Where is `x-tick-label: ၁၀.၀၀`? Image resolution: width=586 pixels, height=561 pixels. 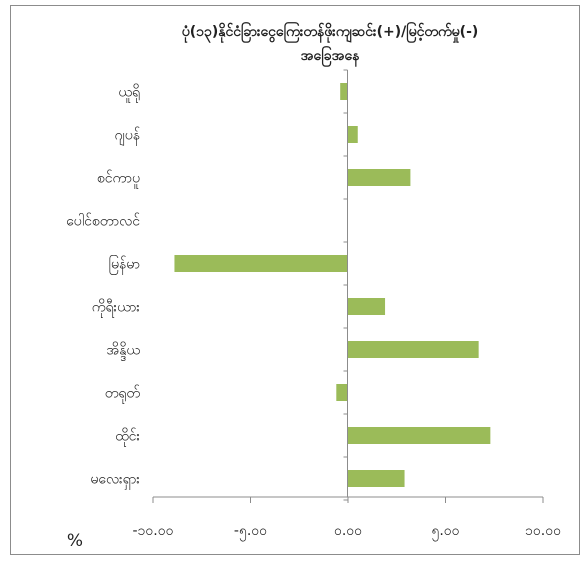 x-tick-label: ၁၀.၀၀ is located at coordinates (543, 531).